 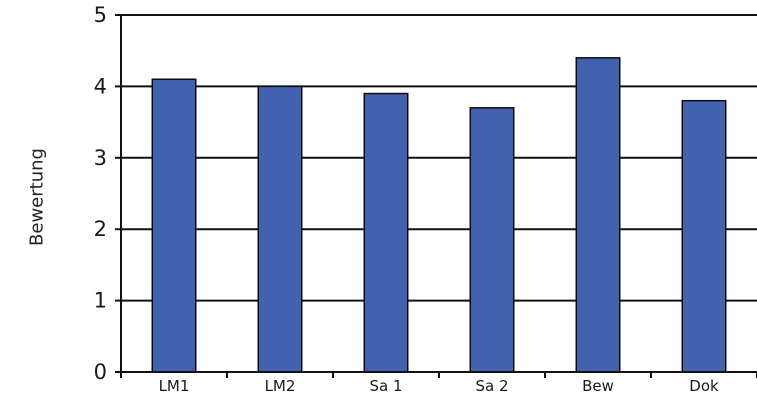 What do you see at coordinates (174, 386) in the screenshot?
I see `x-tick-label: LM1` at bounding box center [174, 386].